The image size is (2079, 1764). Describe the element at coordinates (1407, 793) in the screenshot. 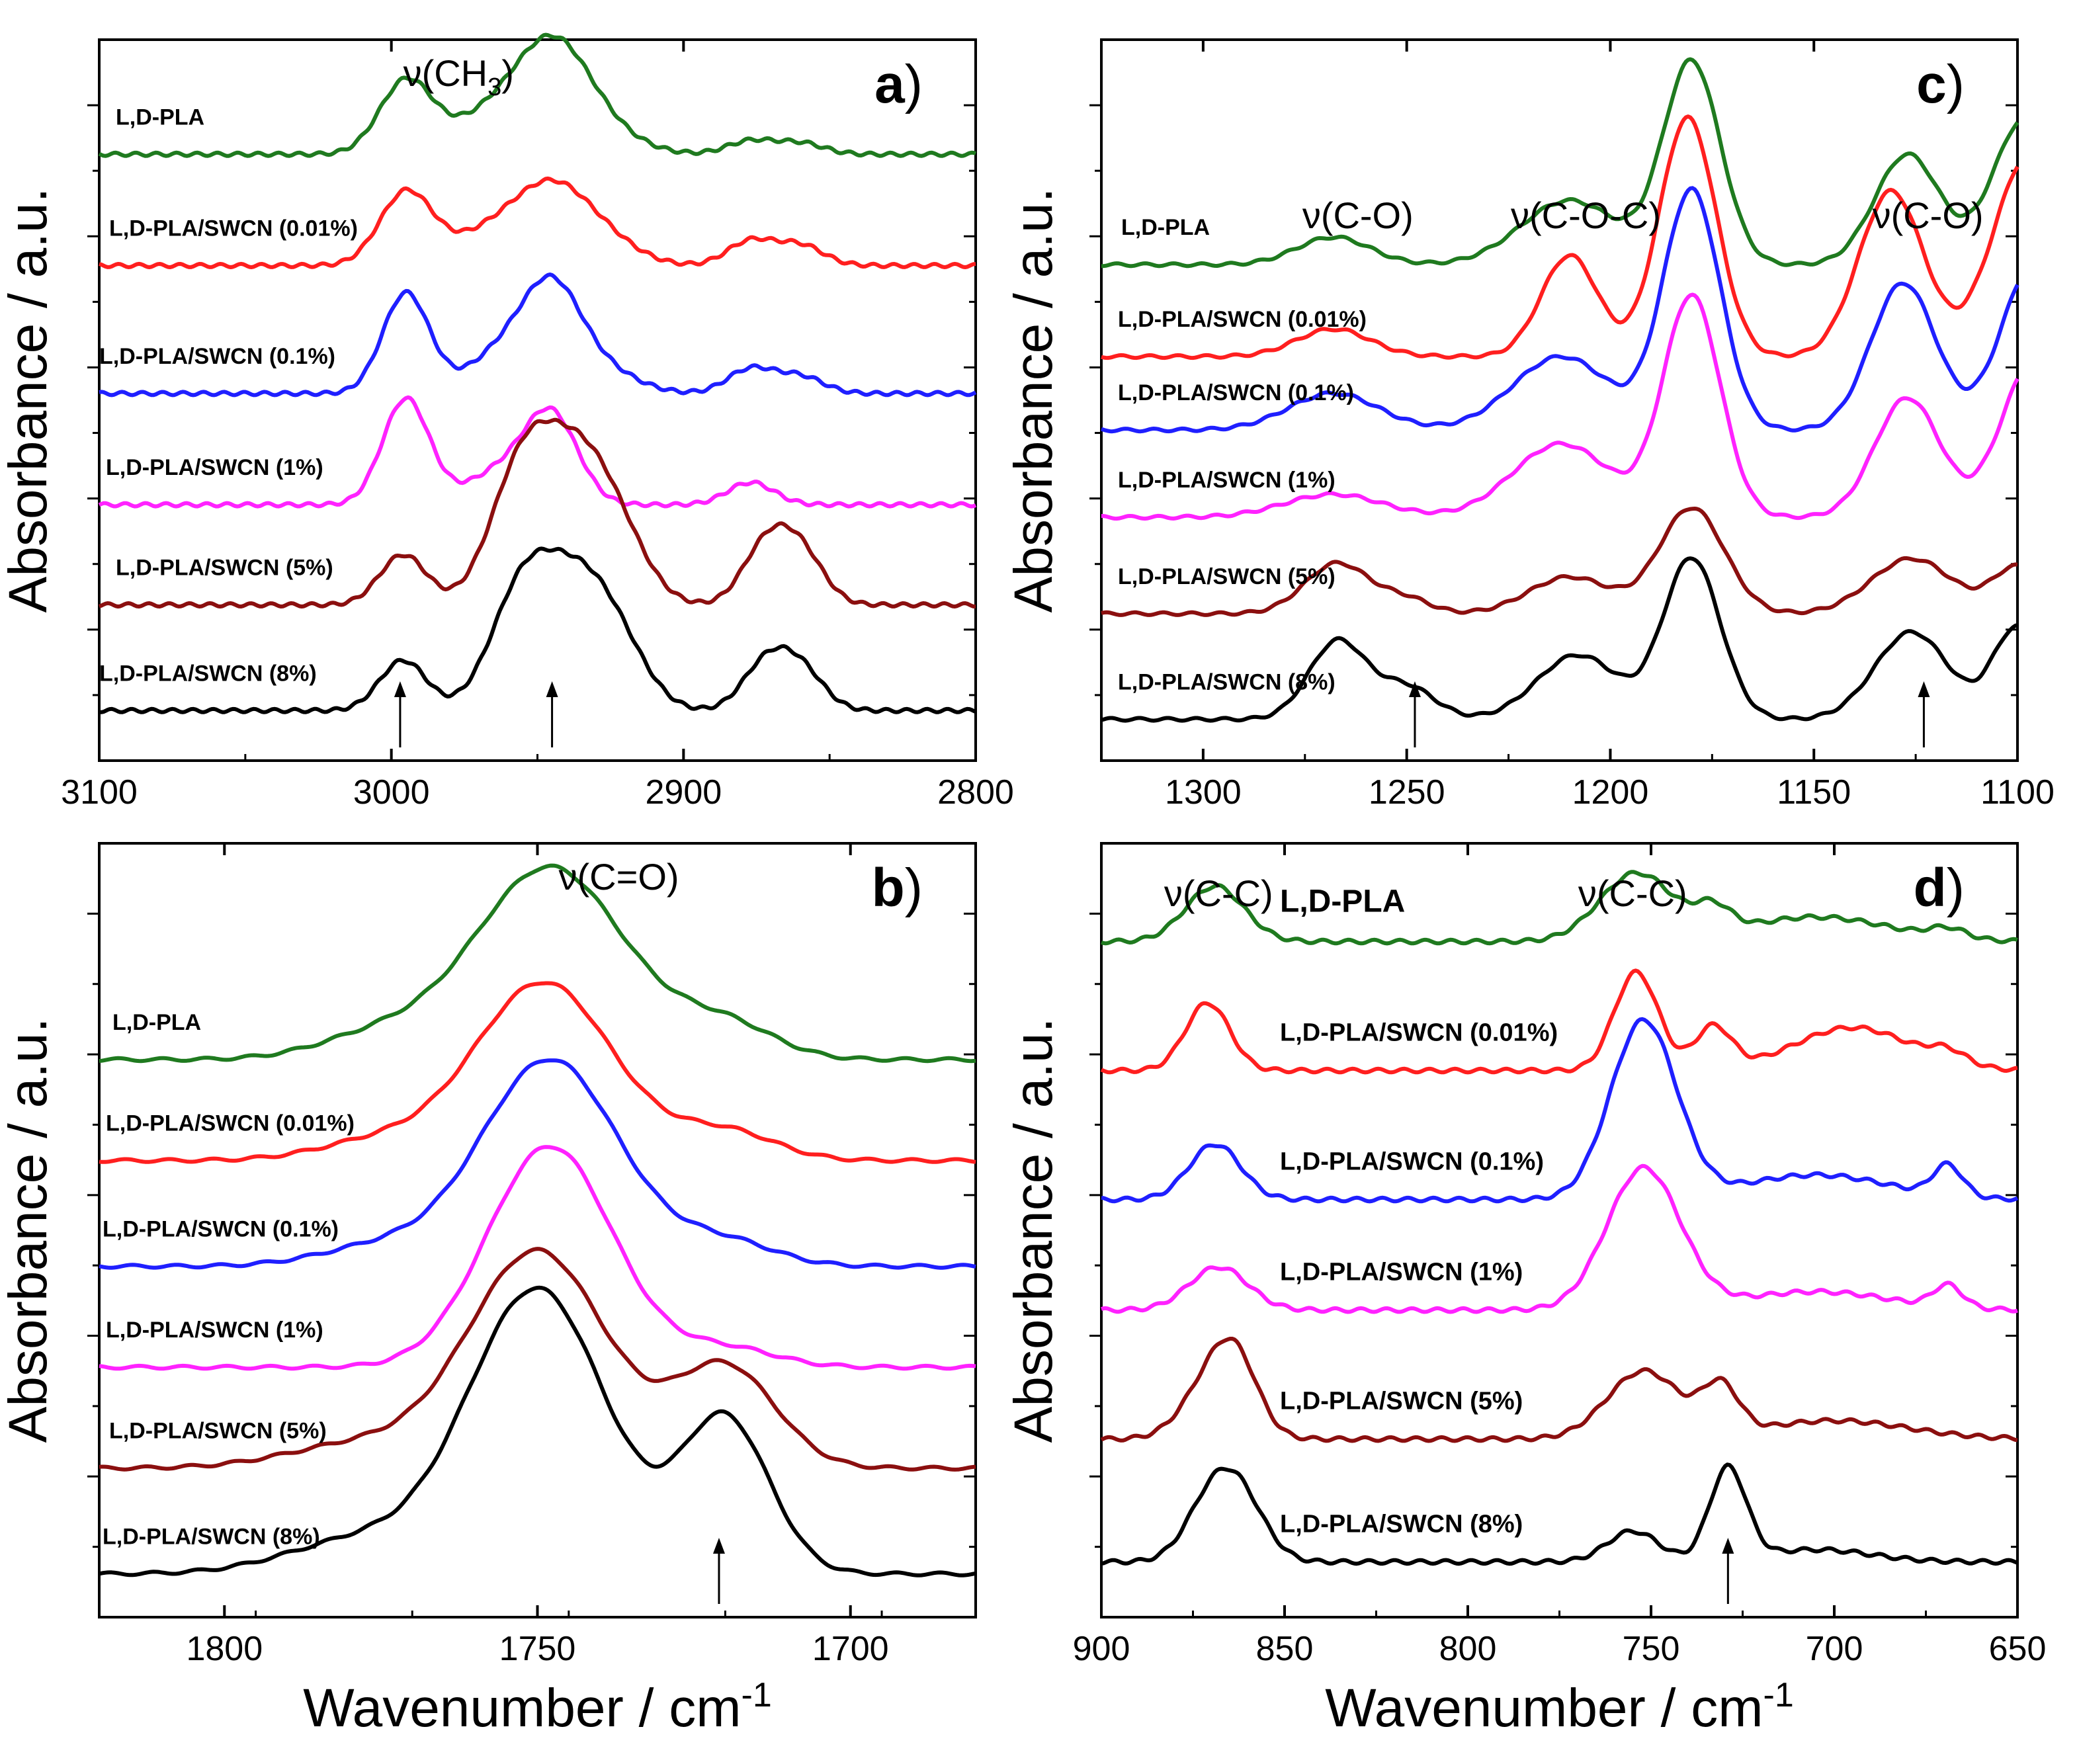

I see `x-tick-label: 1250` at that location.